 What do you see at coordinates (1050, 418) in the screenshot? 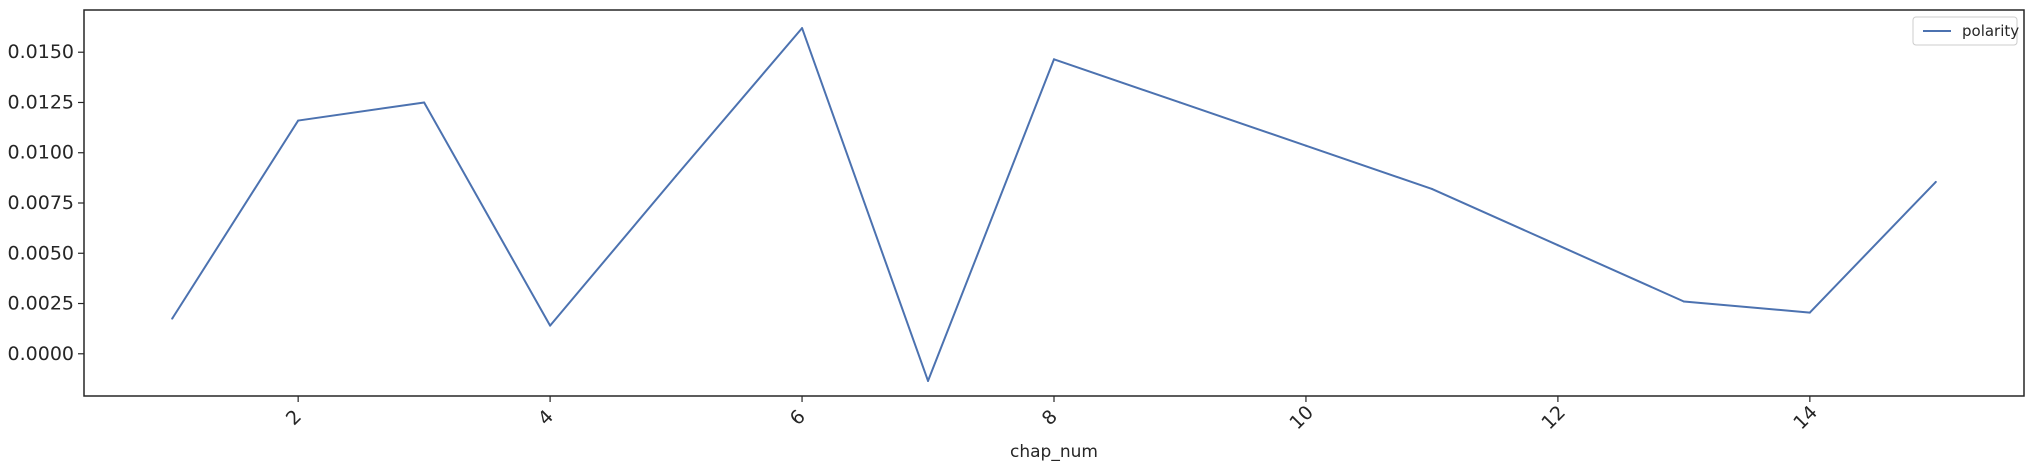
I see `x-tick-label: 8` at bounding box center [1050, 418].